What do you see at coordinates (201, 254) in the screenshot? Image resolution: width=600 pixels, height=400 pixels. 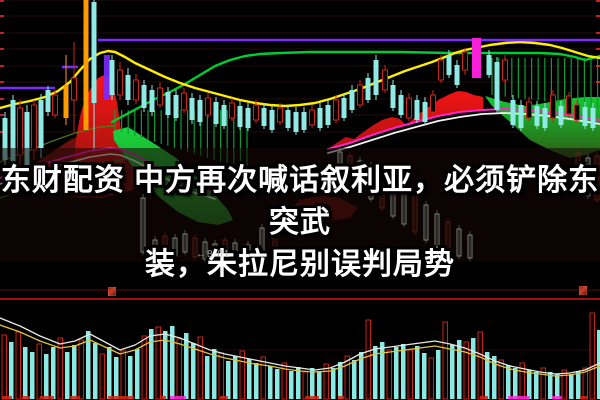 I see `arrow-left-icon: ←` at bounding box center [201, 254].